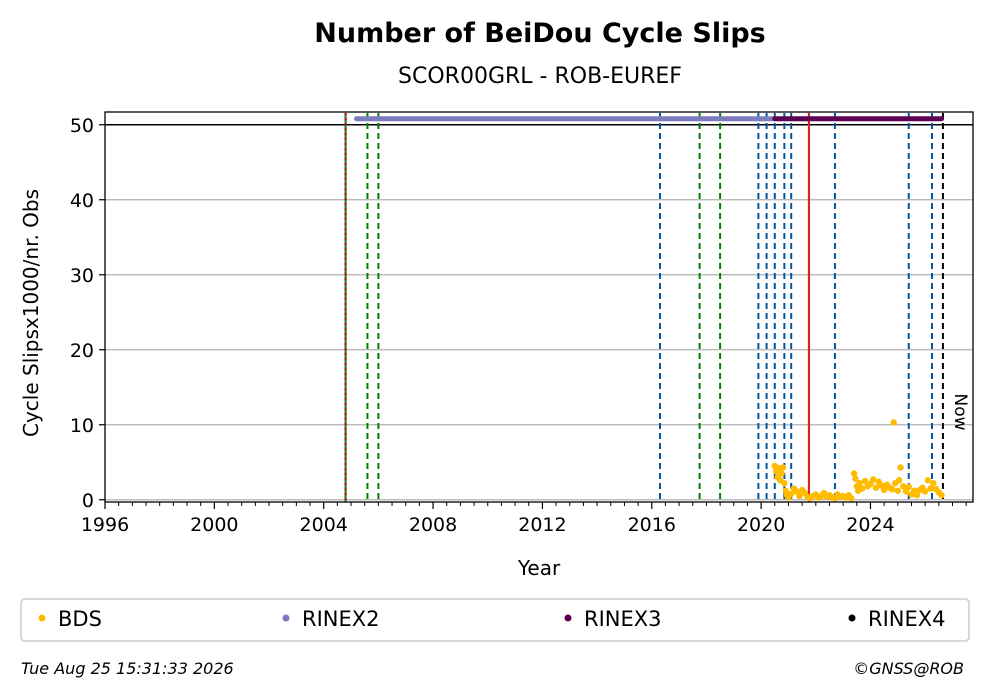 The width and height of the screenshot is (992, 699). What do you see at coordinates (623, 619) in the screenshot?
I see `legend-label-rinex3: RINEX3` at bounding box center [623, 619].